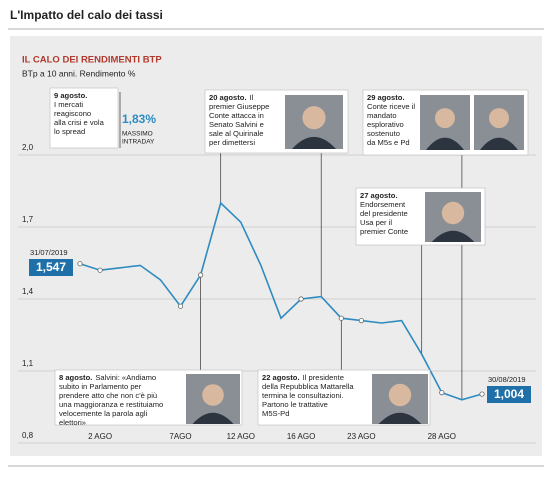 This screenshot has height=484, width=552. What do you see at coordinates (138, 142) in the screenshot?
I see `peak-note: INTRADAY` at bounding box center [138, 142].